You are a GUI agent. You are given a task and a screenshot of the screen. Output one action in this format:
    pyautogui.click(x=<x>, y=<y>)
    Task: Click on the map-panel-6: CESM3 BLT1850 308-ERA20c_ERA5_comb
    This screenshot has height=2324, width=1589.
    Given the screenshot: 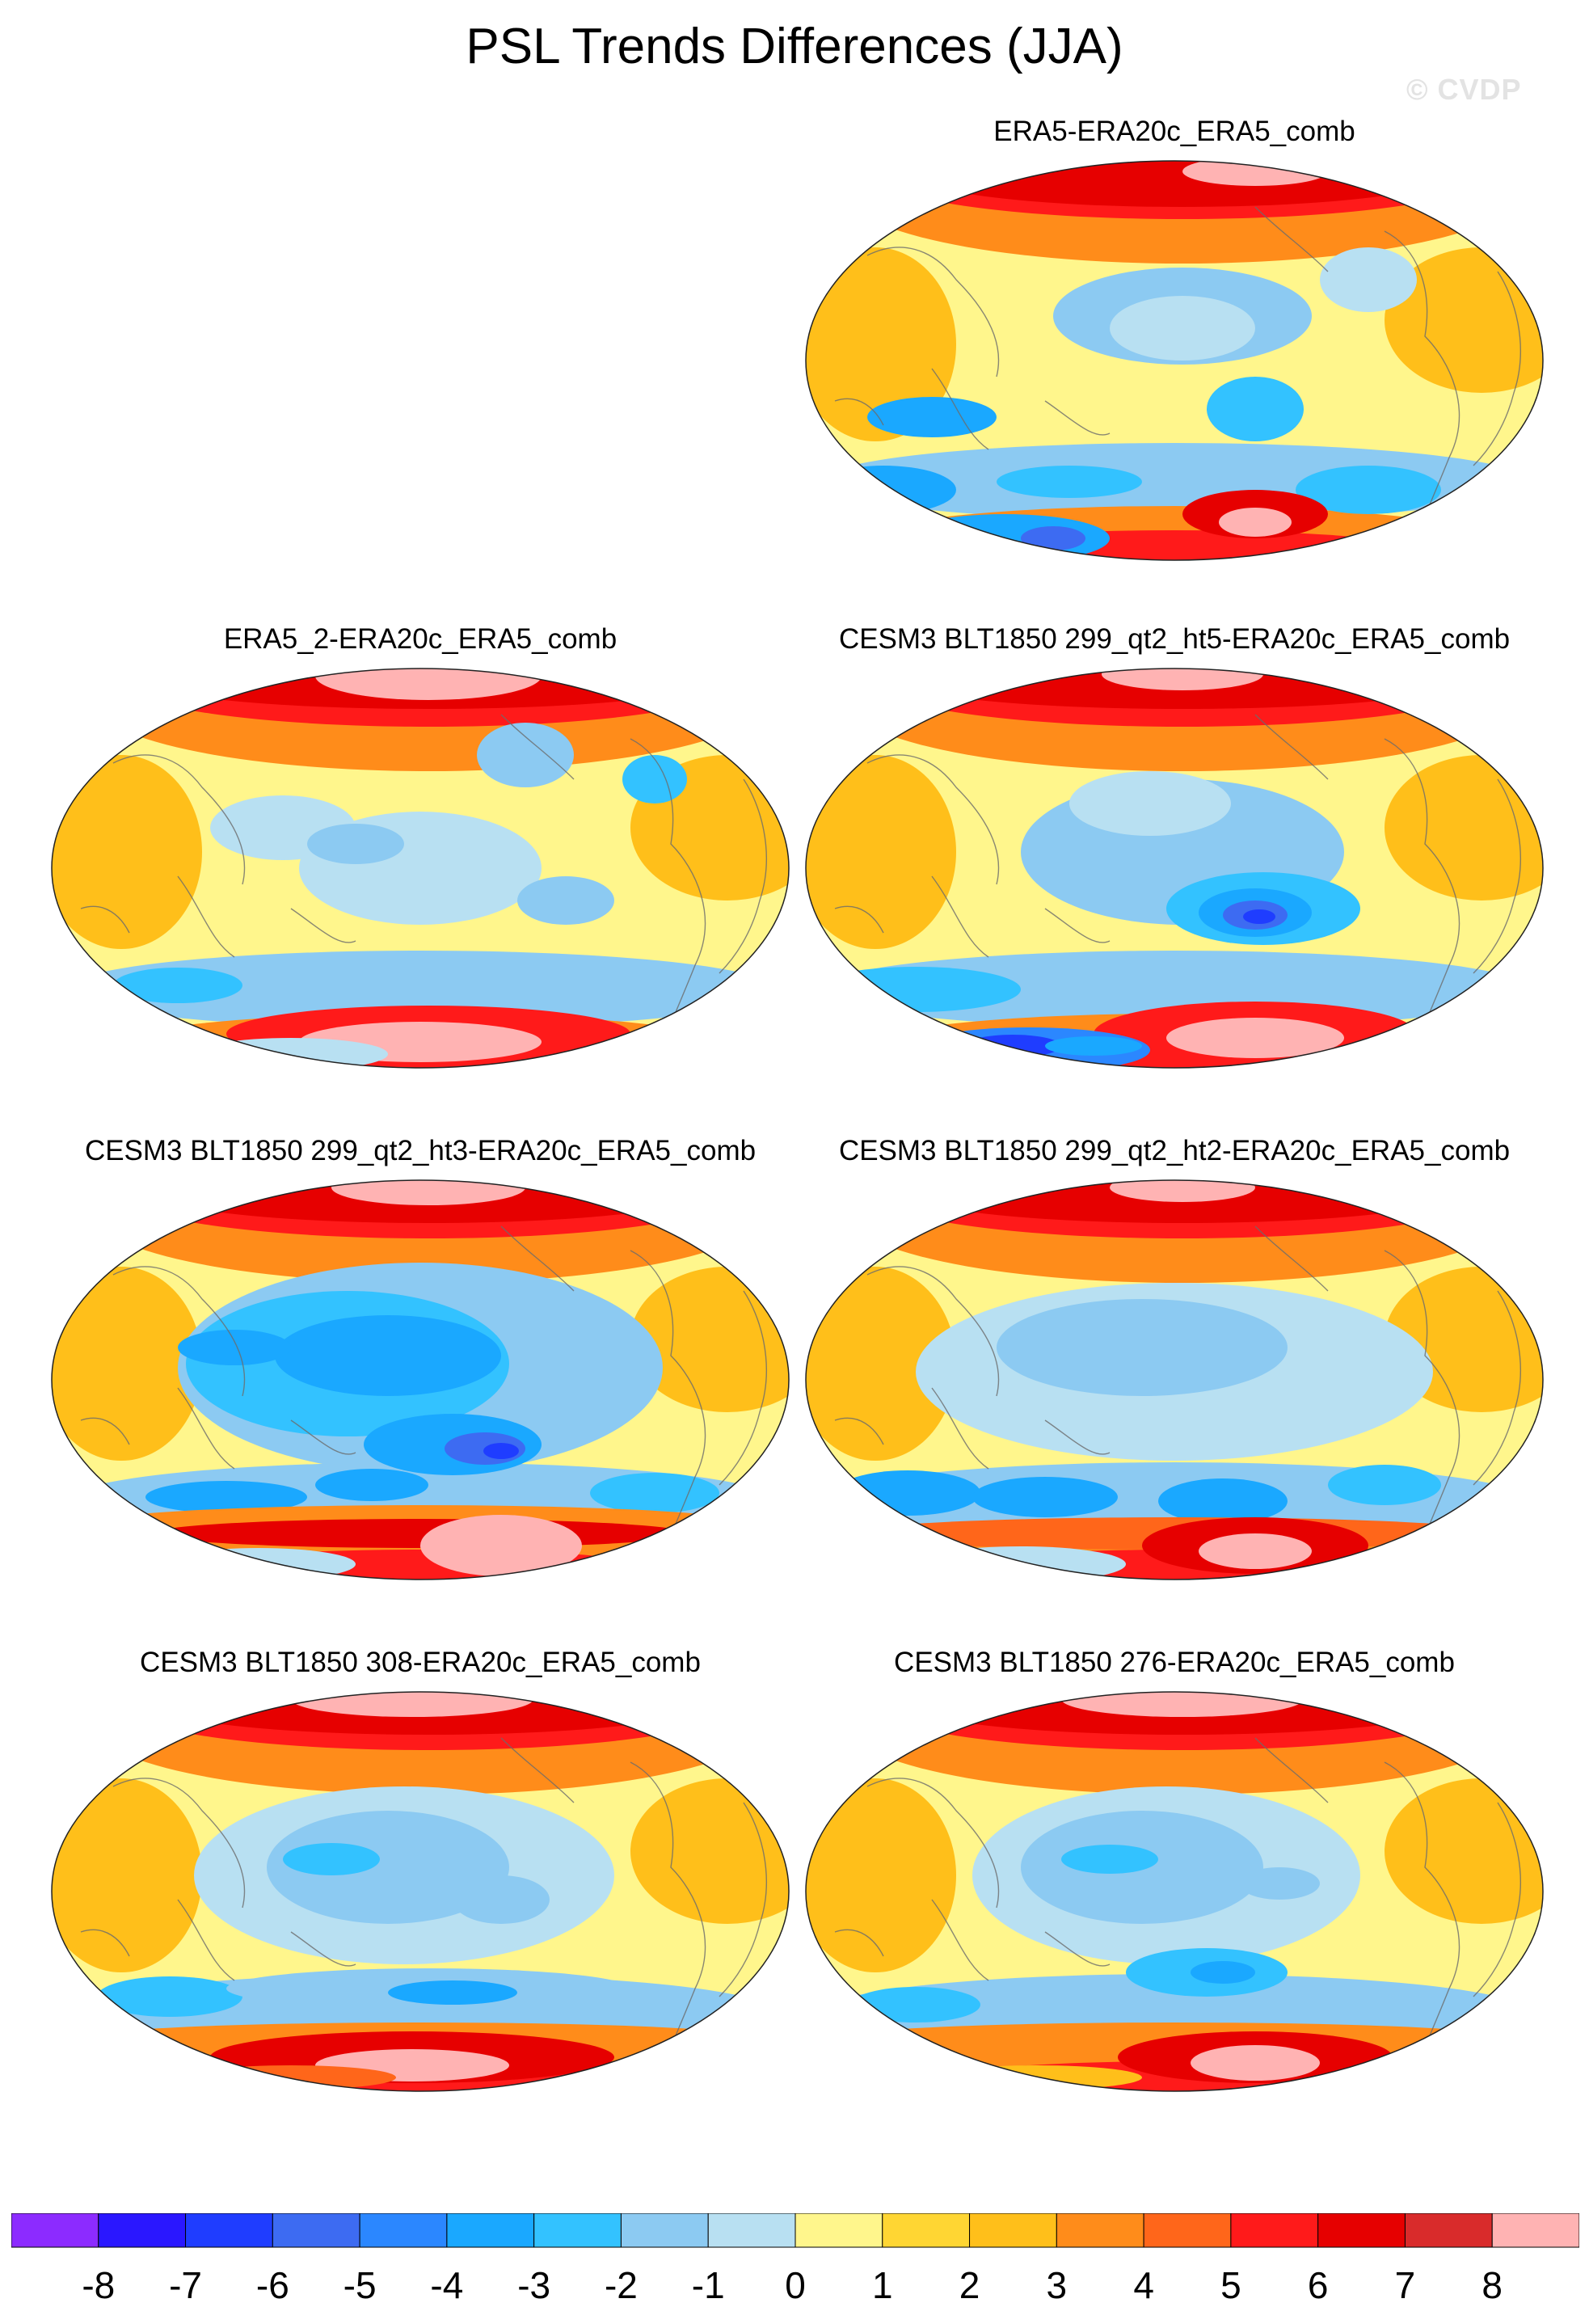 What is the action you would take?
    pyautogui.click(x=420, y=1871)
    